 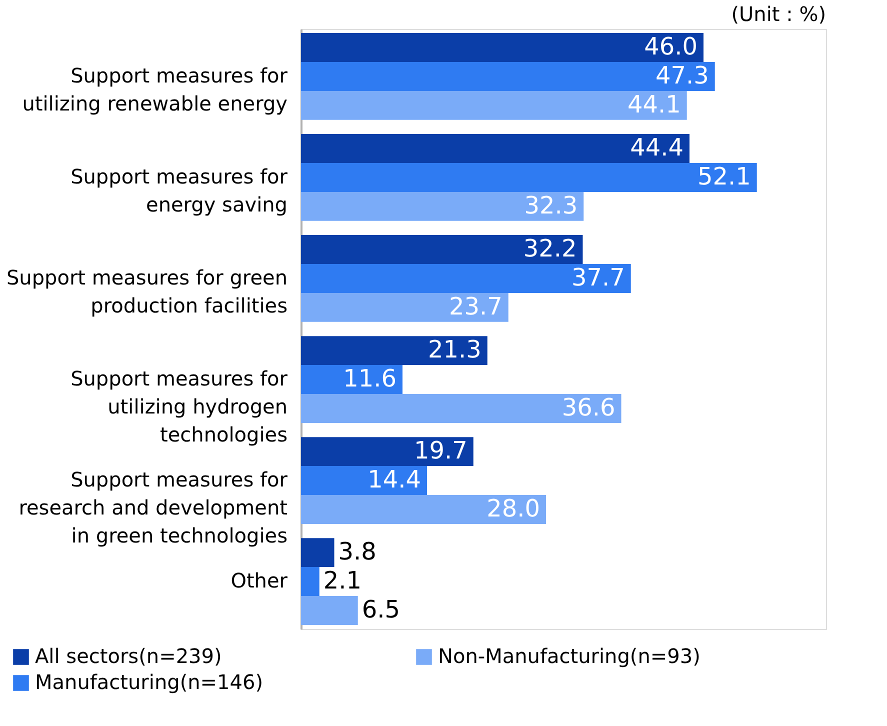 What do you see at coordinates (394, 480) in the screenshot?
I see `data-label: 14.4` at bounding box center [394, 480].